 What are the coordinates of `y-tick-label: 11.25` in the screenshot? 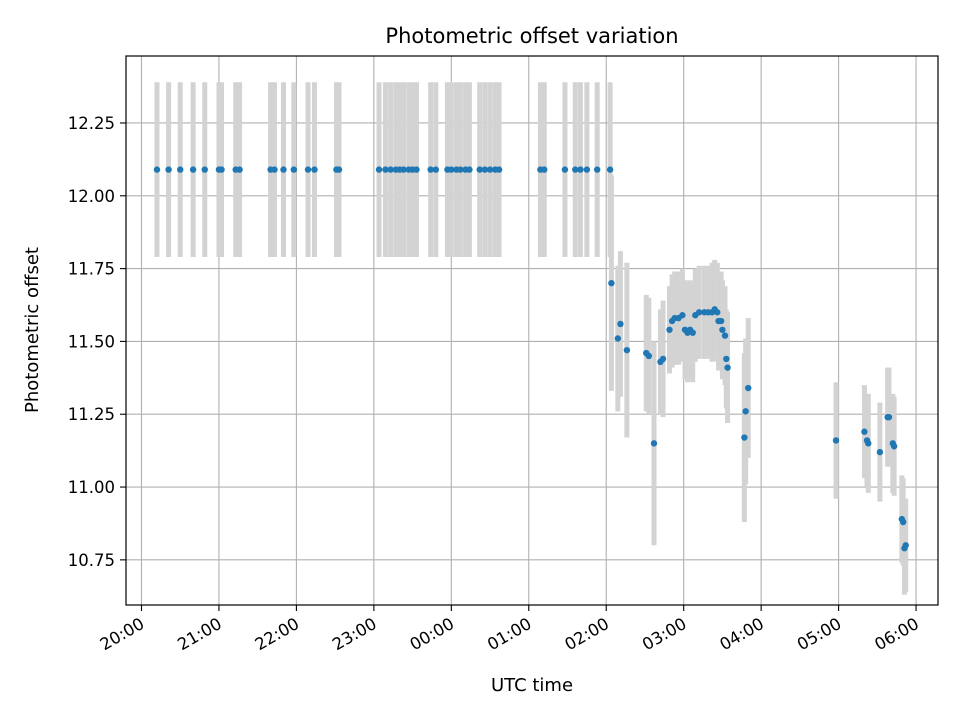 It's located at (91, 414).